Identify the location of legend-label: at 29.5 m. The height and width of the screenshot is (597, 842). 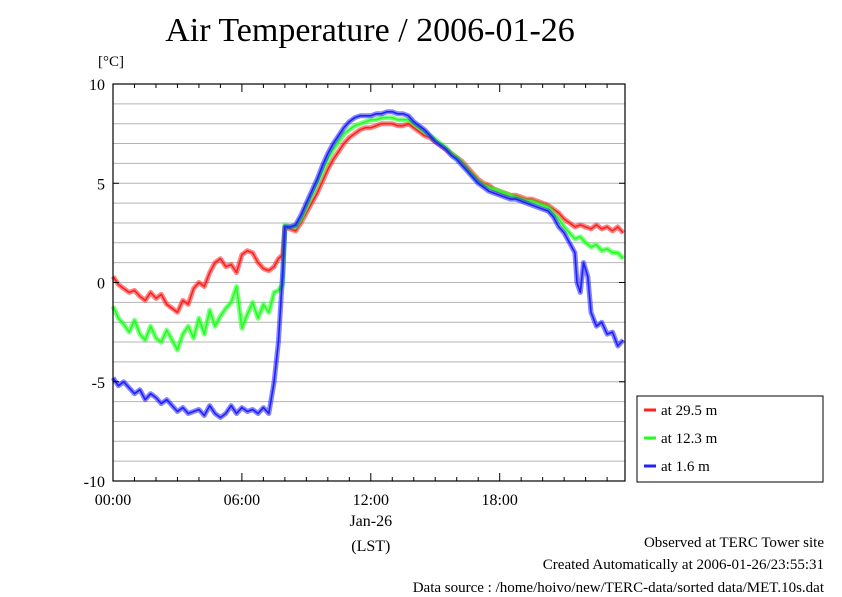
(689, 411).